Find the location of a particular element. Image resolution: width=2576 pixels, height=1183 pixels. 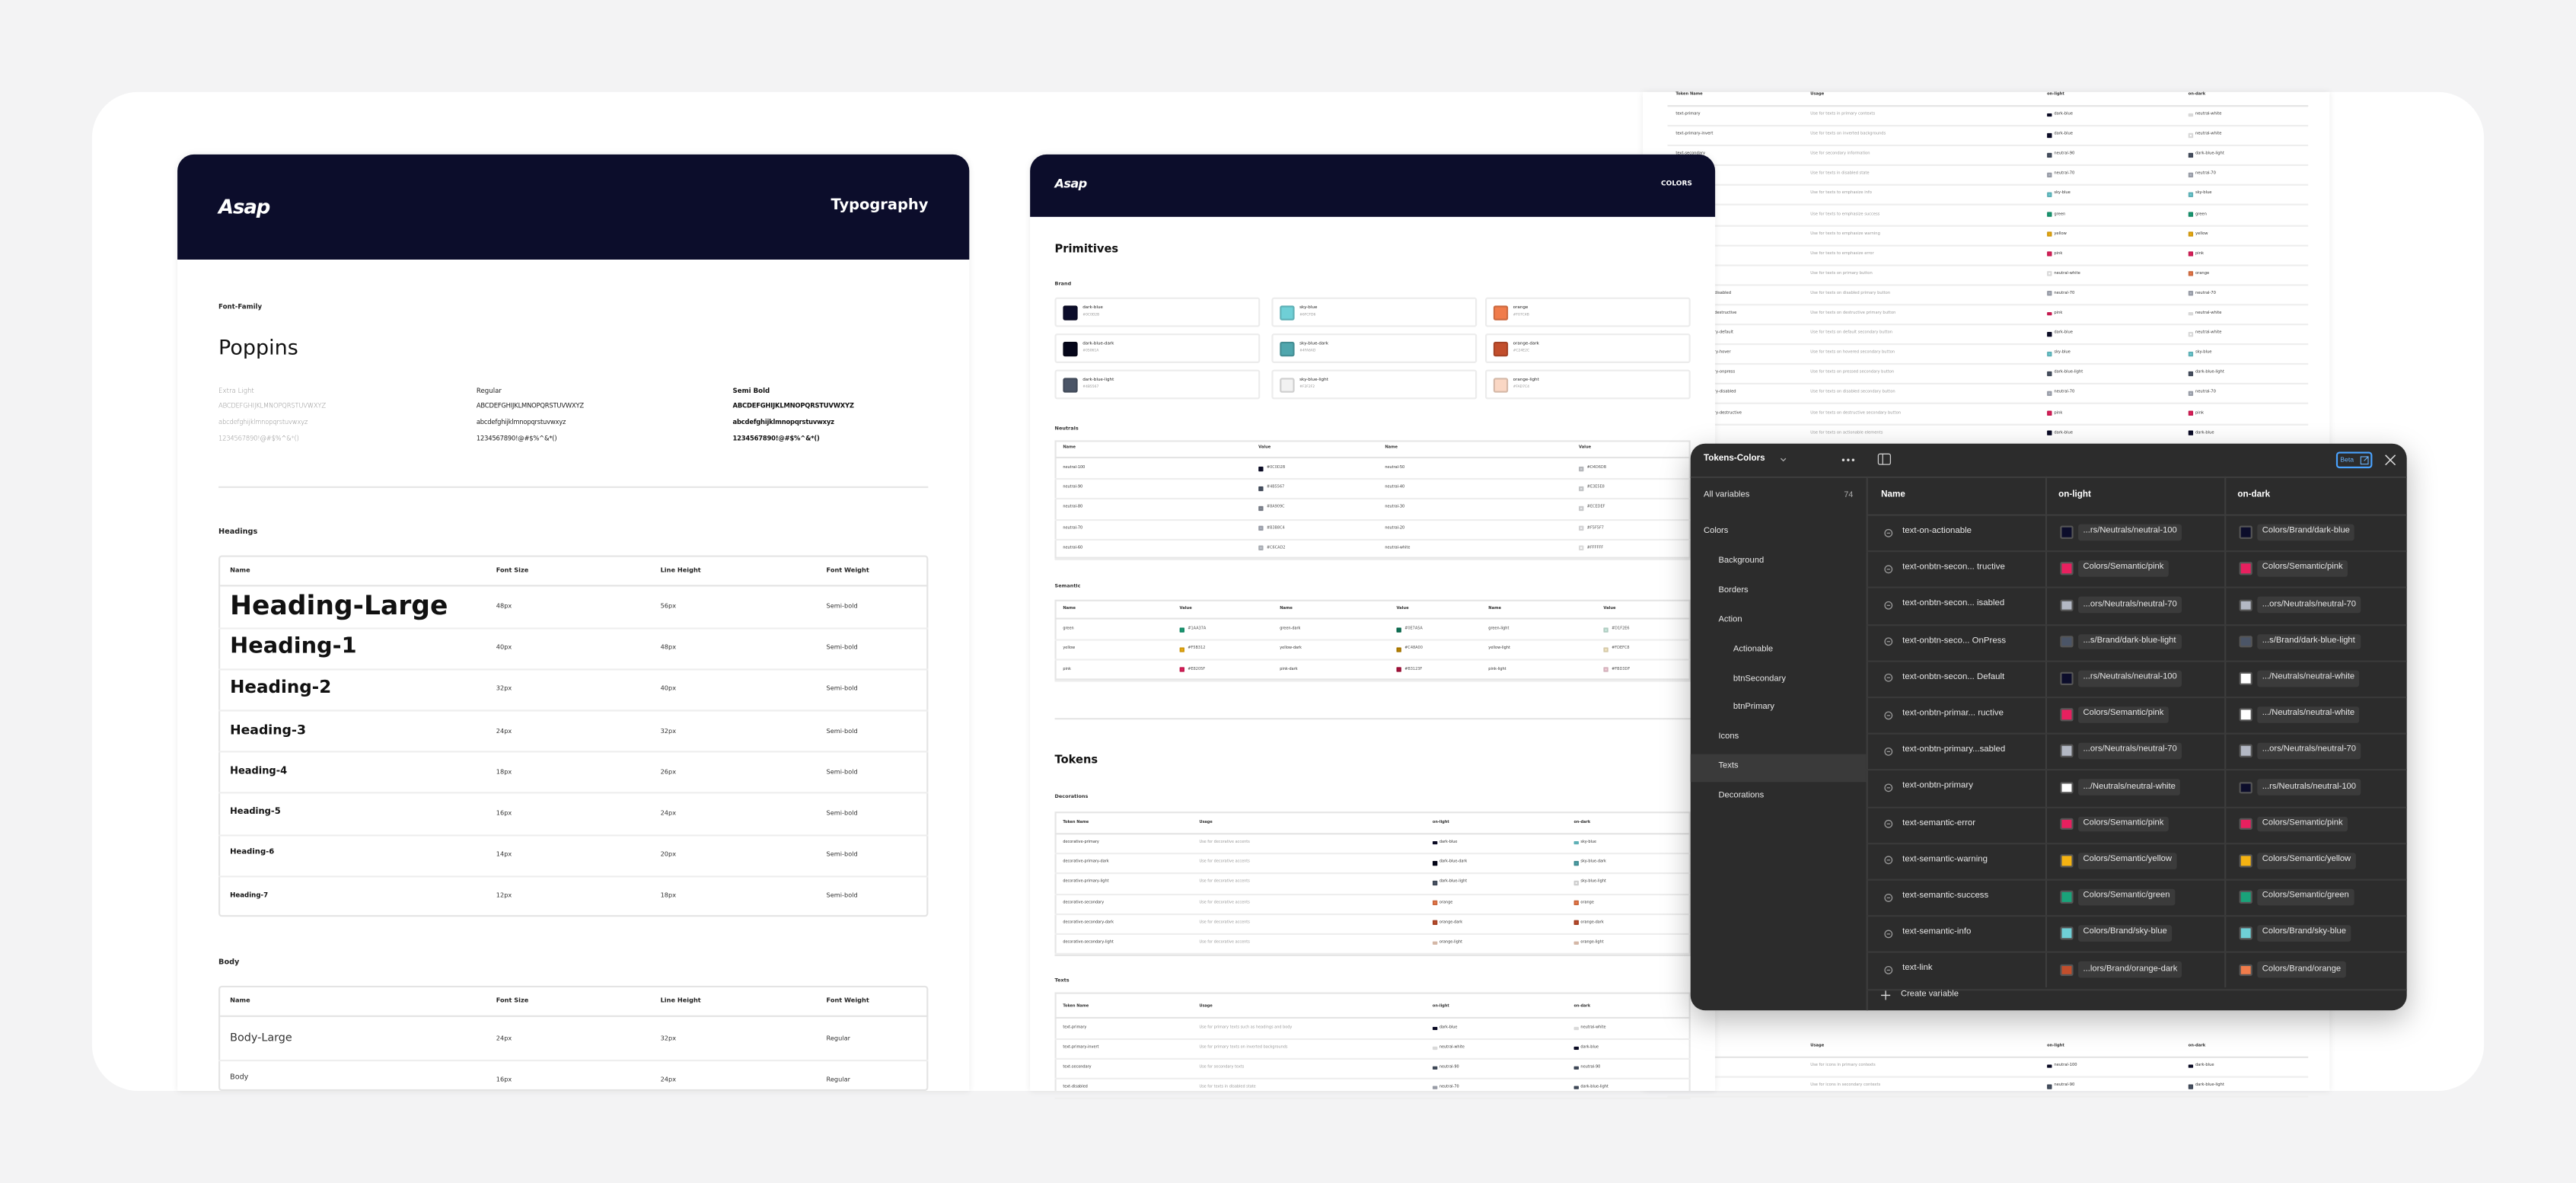

token-usage: Use for icons in secondary contexts is located at coordinates (1846, 1085).